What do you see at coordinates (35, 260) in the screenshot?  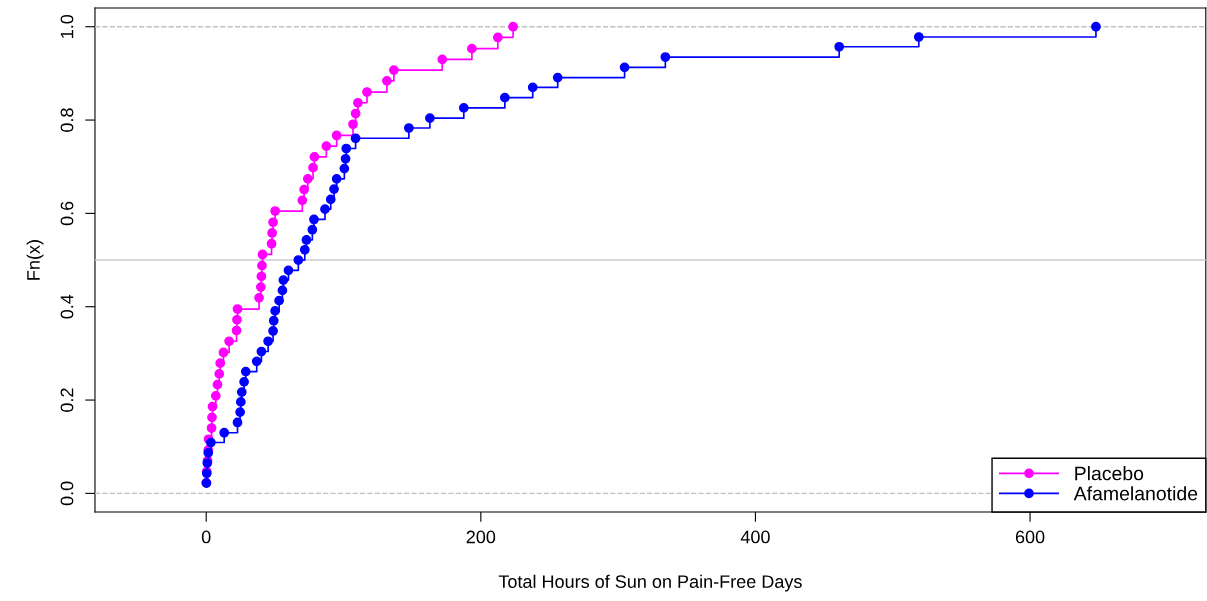 I see `y-axis-title: Fn(x)` at bounding box center [35, 260].